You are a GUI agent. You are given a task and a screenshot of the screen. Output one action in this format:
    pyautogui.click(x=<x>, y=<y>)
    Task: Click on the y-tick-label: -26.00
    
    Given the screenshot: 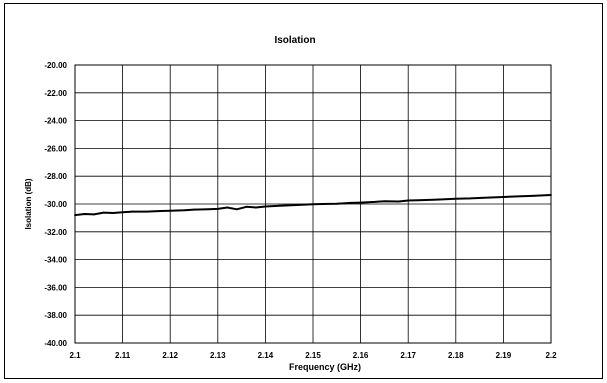 What is the action you would take?
    pyautogui.click(x=55, y=148)
    